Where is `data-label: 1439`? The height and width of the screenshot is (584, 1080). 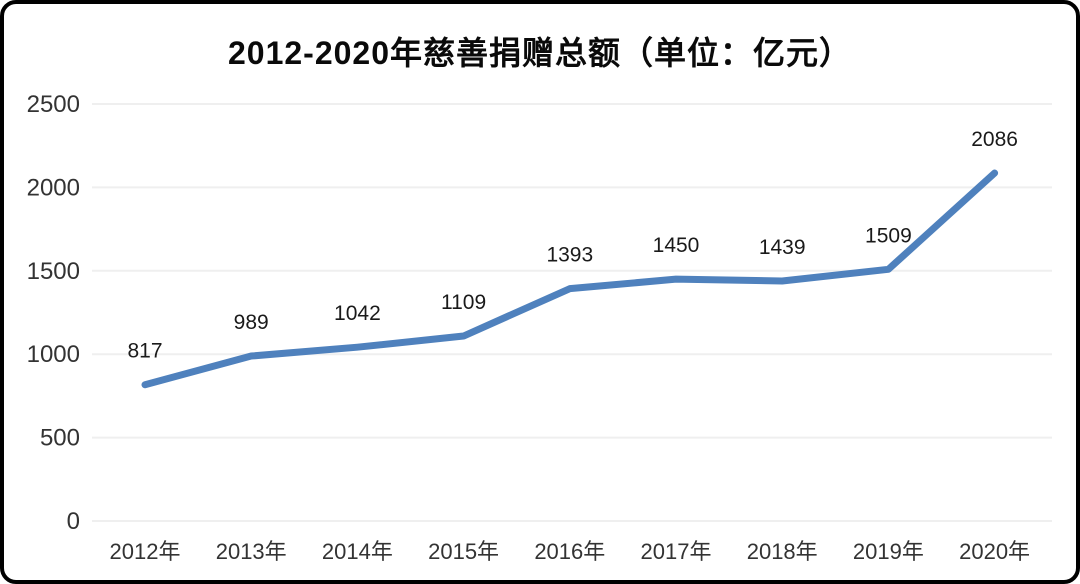
data-label: 1439 is located at coordinates (782, 247).